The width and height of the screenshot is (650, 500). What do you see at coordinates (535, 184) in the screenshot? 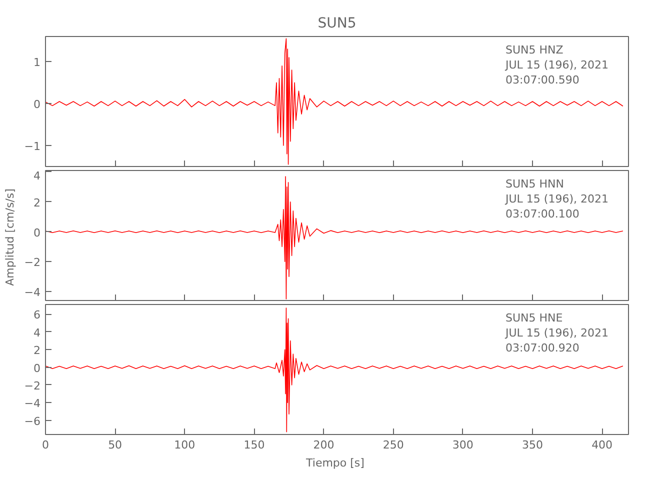
I see `annotation: SUN5 HNN` at bounding box center [535, 184].